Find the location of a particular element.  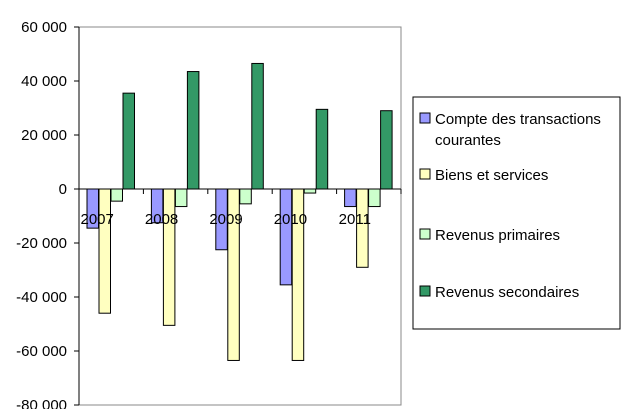

y-tick-label: -60 000 is located at coordinates (41, 351).